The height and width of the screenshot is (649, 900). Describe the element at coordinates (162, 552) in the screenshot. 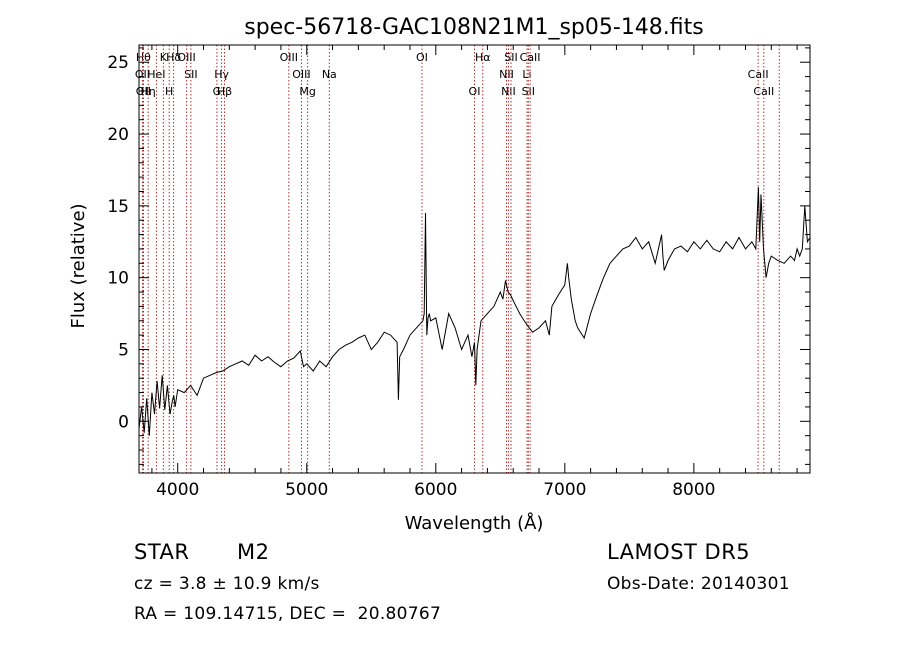

I see `object-class: STAR` at that location.